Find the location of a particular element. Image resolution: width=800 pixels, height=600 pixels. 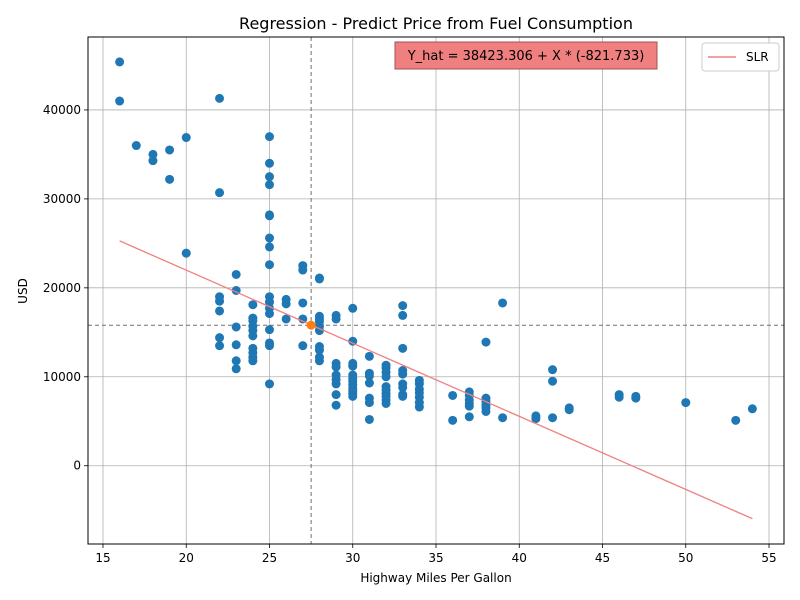

legend-entry-slr: SLR is located at coordinates (757, 57).